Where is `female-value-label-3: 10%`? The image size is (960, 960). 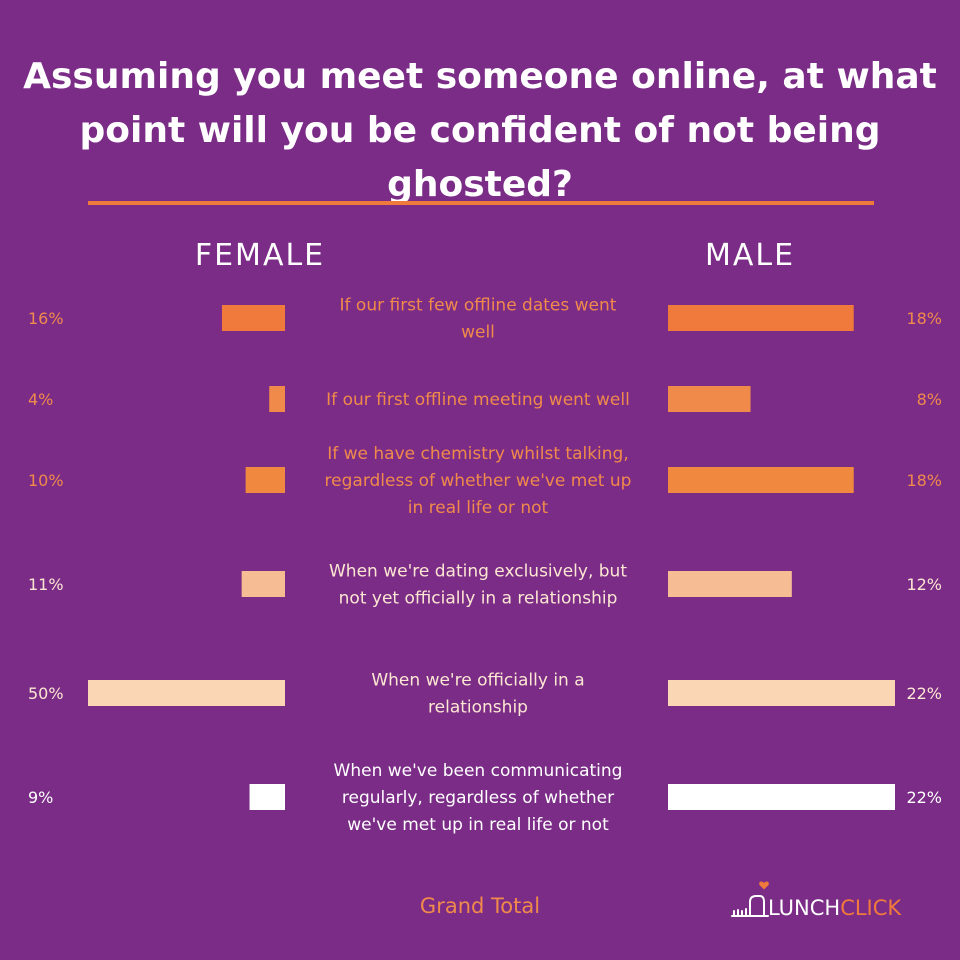
female-value-label-3: 10% is located at coordinates (46, 480).